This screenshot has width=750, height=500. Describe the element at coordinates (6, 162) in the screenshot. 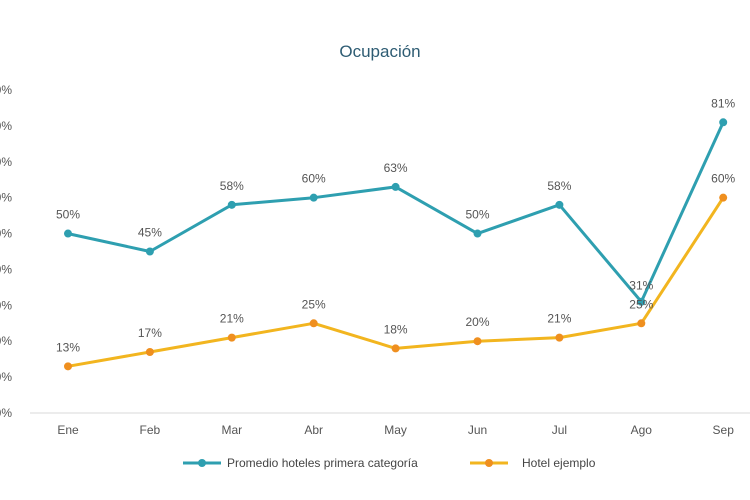

I see `y-tick-label: 70%` at that location.